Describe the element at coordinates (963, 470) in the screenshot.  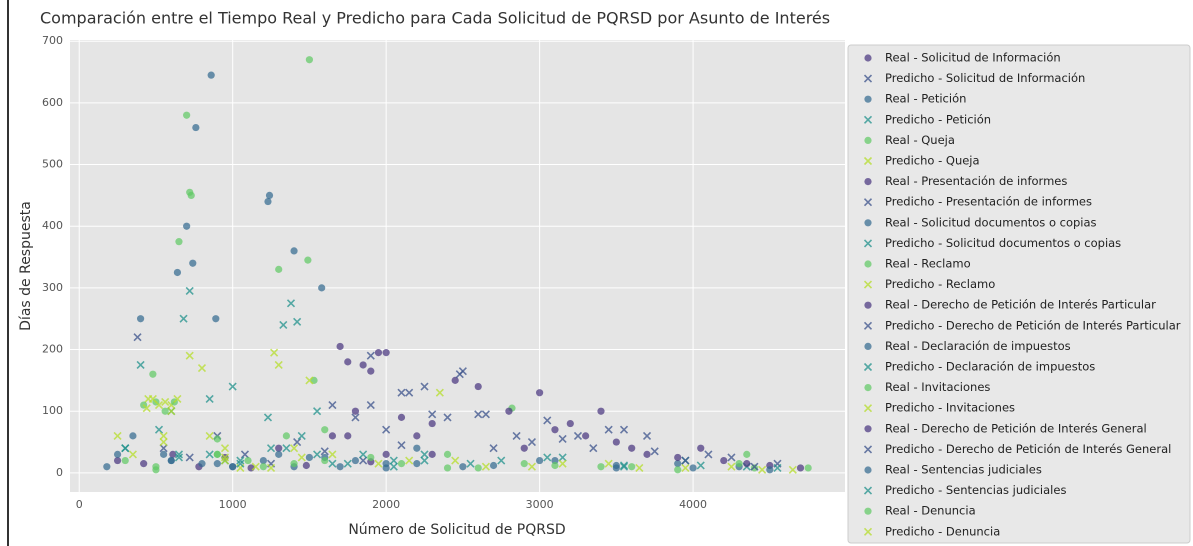
I see `legend-label: Real - Sentencias judiciales` at that location.